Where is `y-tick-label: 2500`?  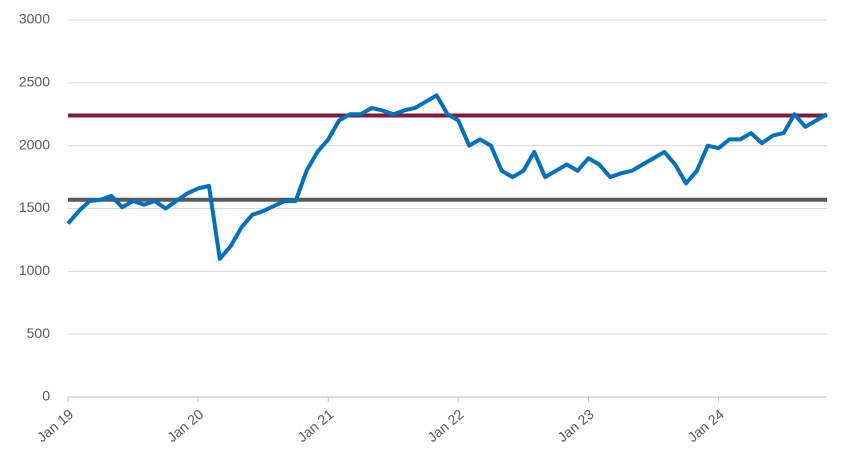 y-tick-label: 2500 is located at coordinates (34, 82).